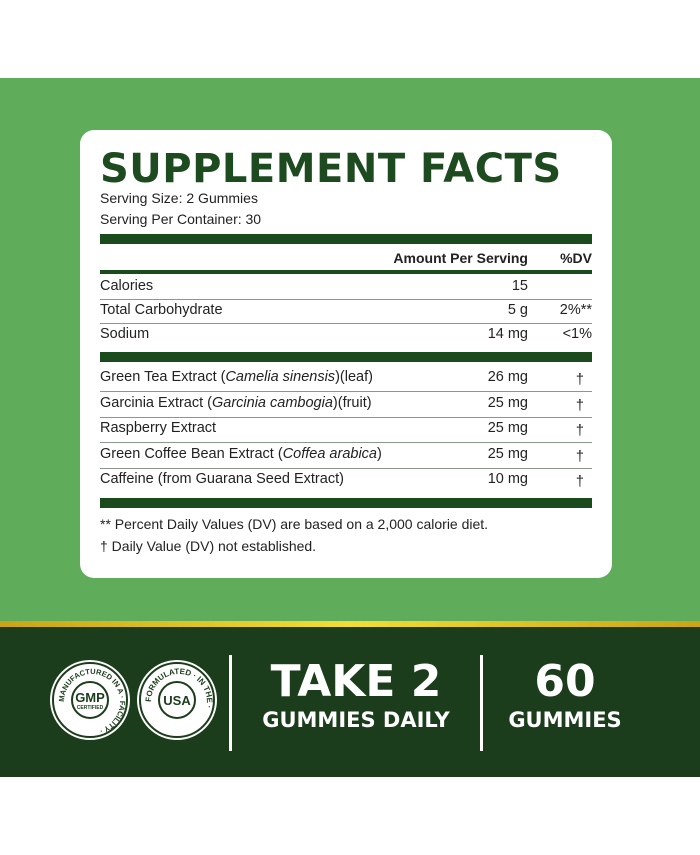 This screenshot has height=855, width=700. What do you see at coordinates (331, 169) in the screenshot?
I see `panel-title: SUPPLEMENT FACTS` at bounding box center [331, 169].